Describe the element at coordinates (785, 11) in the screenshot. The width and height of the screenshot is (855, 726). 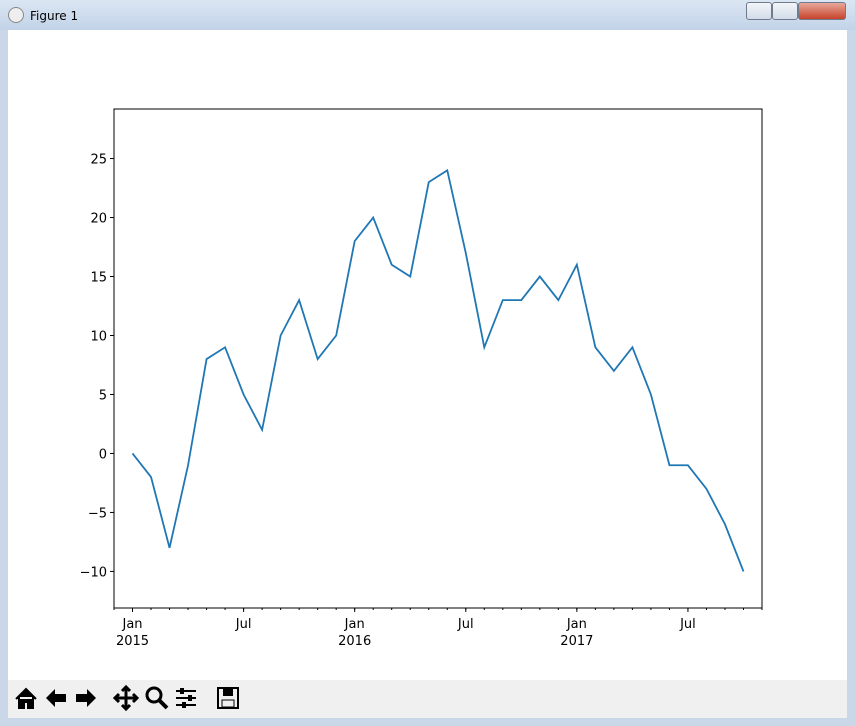
I see `maximize-button` at that location.